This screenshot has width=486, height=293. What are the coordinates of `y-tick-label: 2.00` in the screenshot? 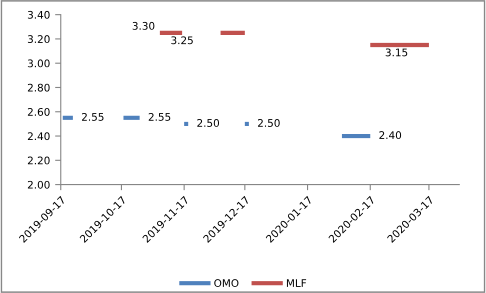 It's located at (39, 184).